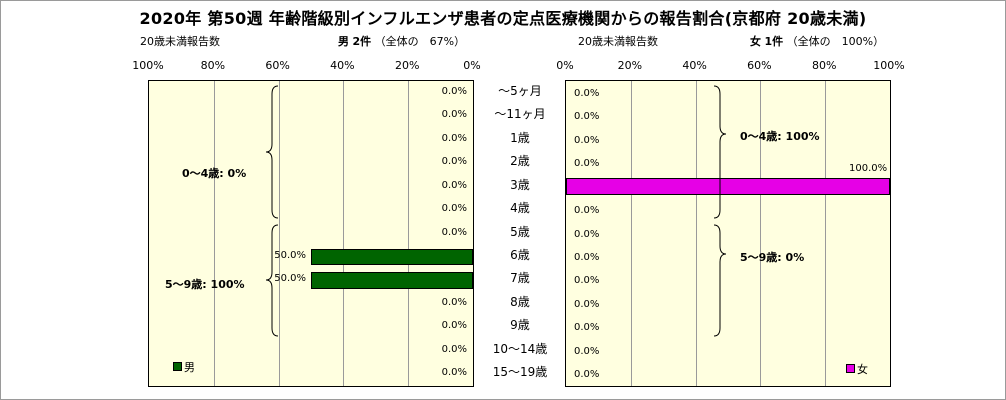  What do you see at coordinates (520, 231) in the screenshot?
I see `age-label: 5歳` at bounding box center [520, 231].